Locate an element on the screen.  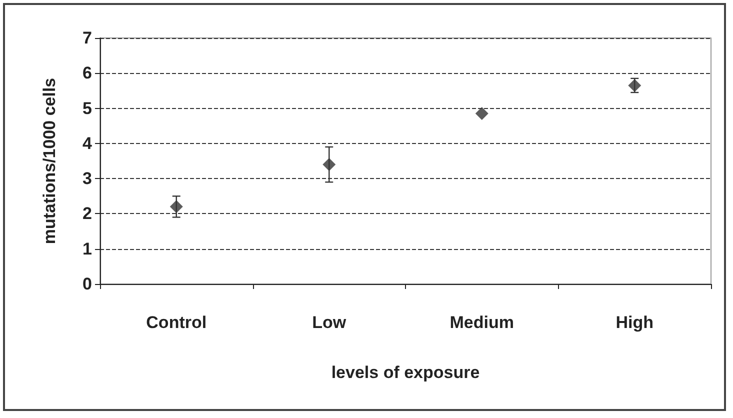
y-tick-label: 2 is located at coordinates (87, 214).